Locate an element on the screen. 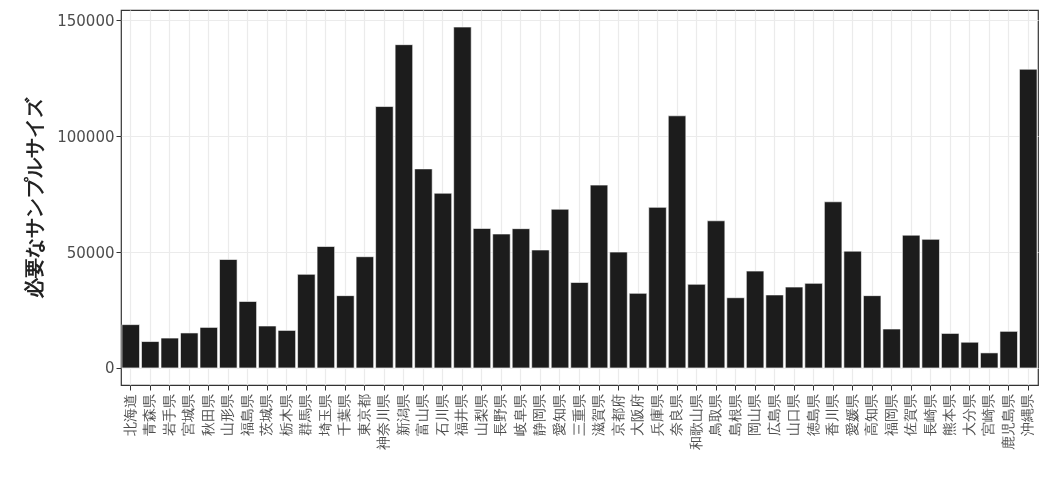 This screenshot has width=1040, height=479. y-tick-label: 100000 is located at coordinates (86, 136).